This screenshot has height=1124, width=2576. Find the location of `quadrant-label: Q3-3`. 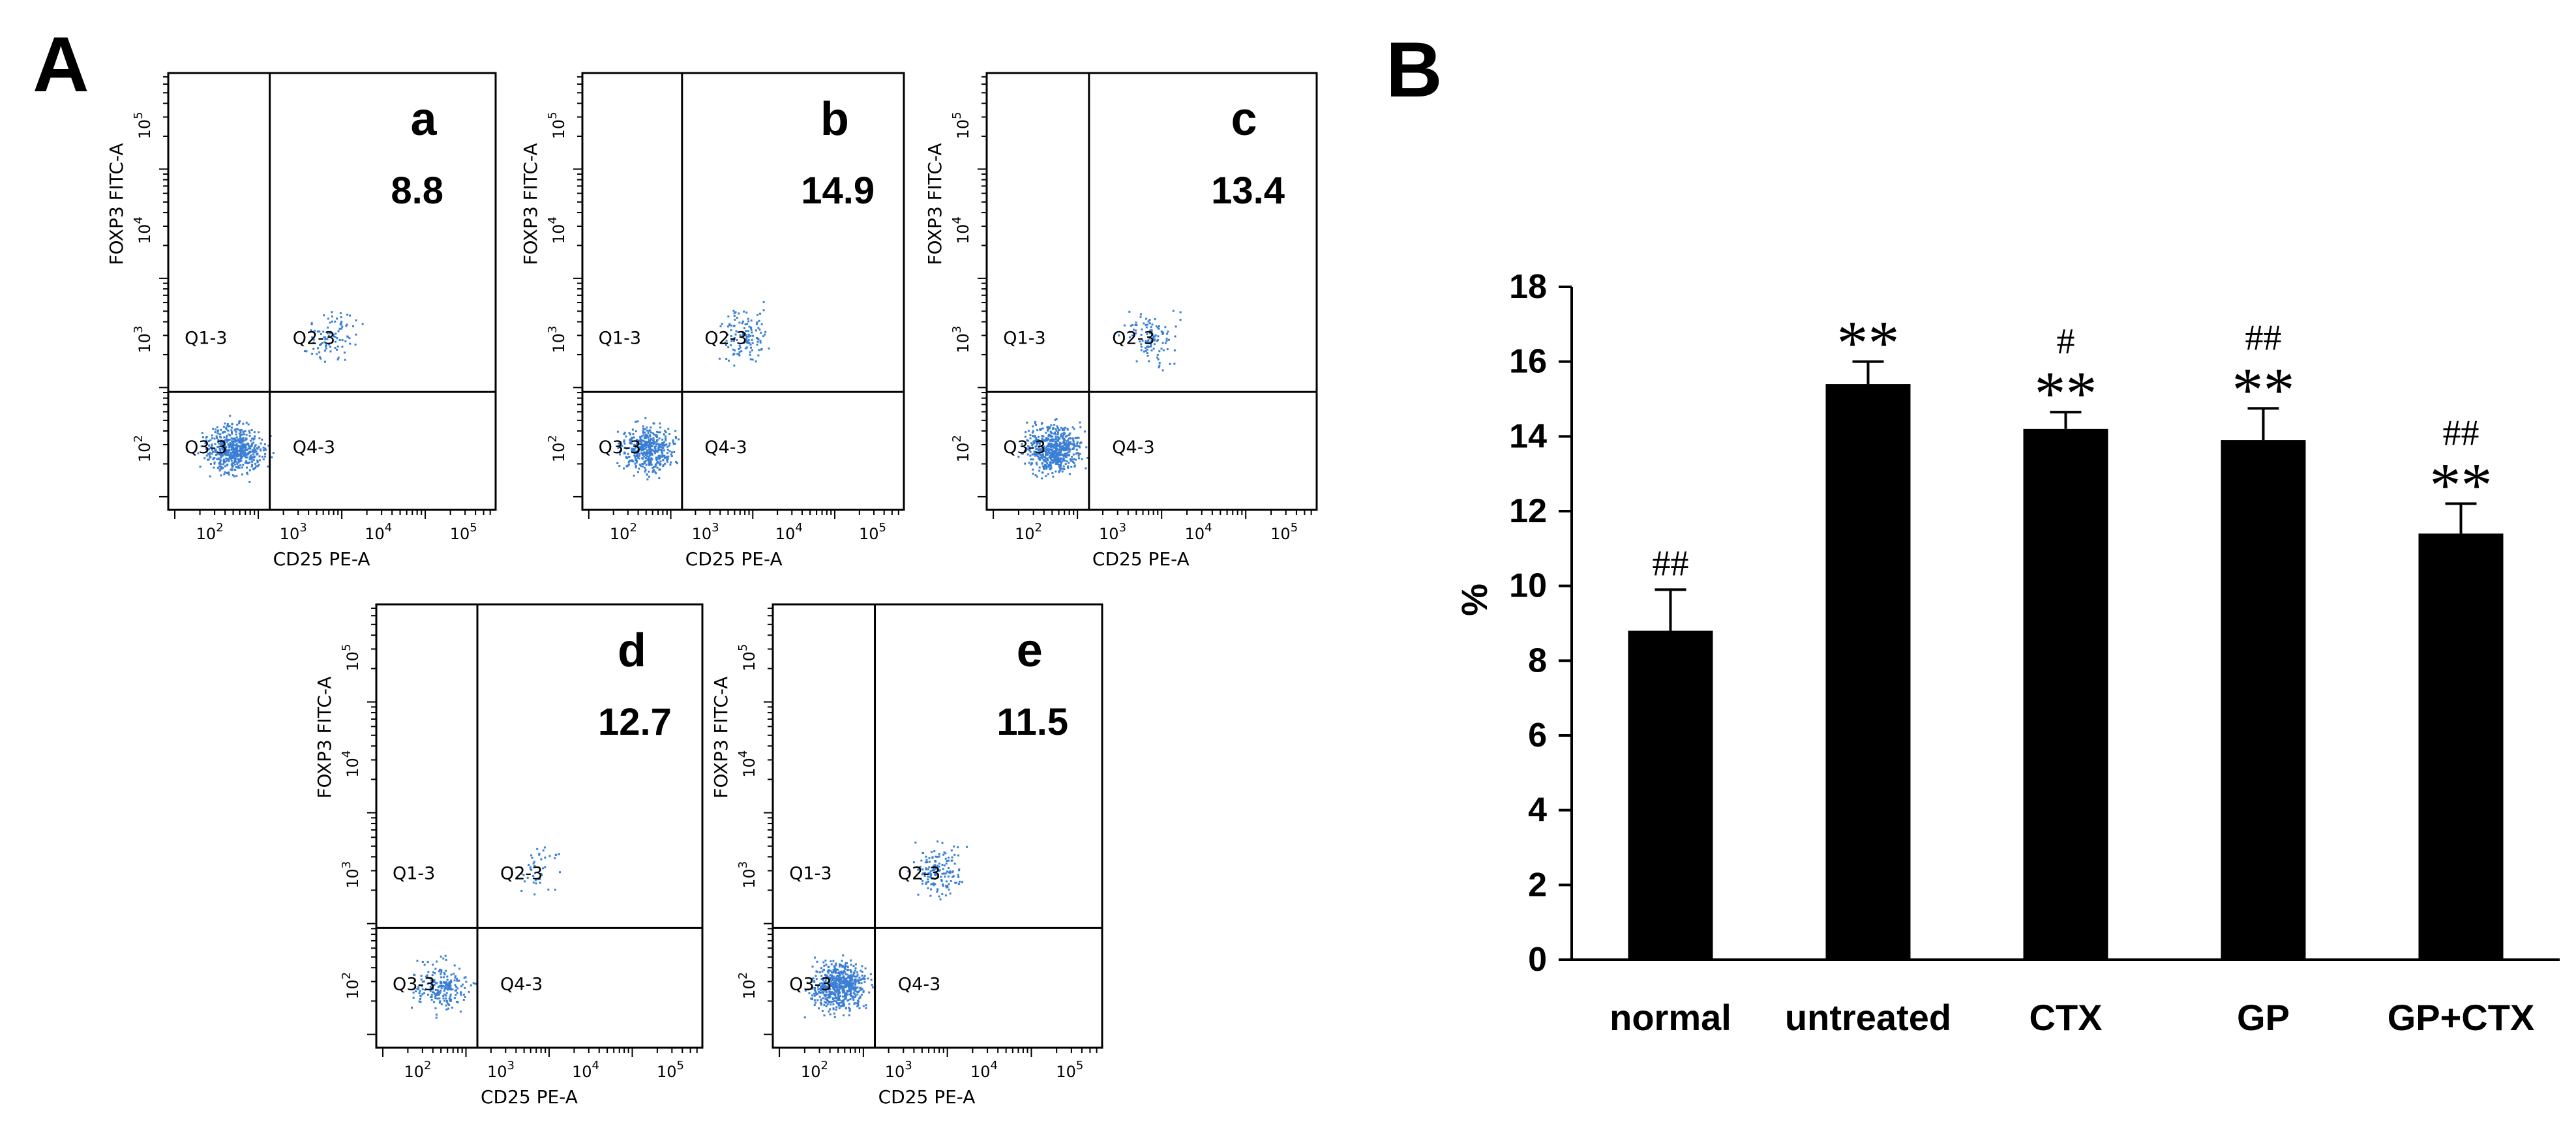

quadrant-label: Q3-3 is located at coordinates (1024, 448).